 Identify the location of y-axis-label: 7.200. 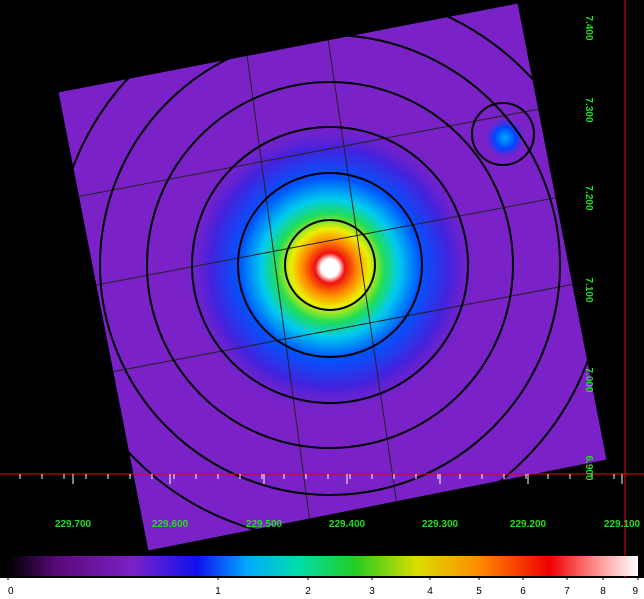
(588, 197).